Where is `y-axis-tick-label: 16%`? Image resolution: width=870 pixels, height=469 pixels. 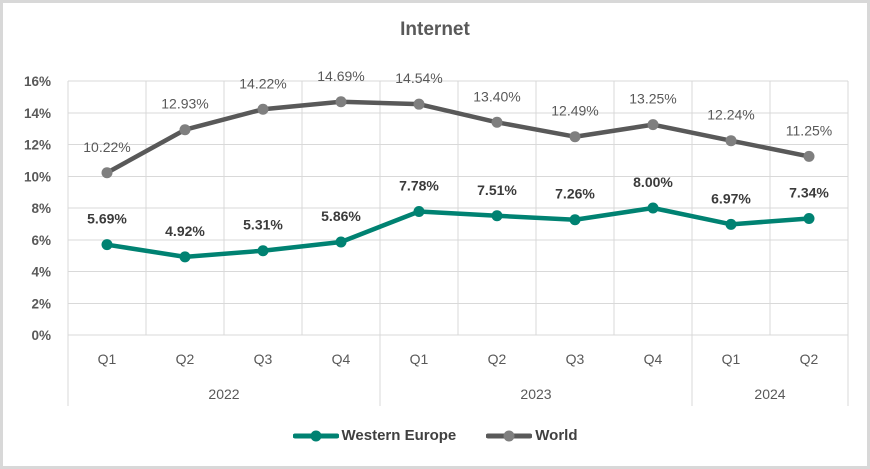 y-axis-tick-label: 16% is located at coordinates (37, 81).